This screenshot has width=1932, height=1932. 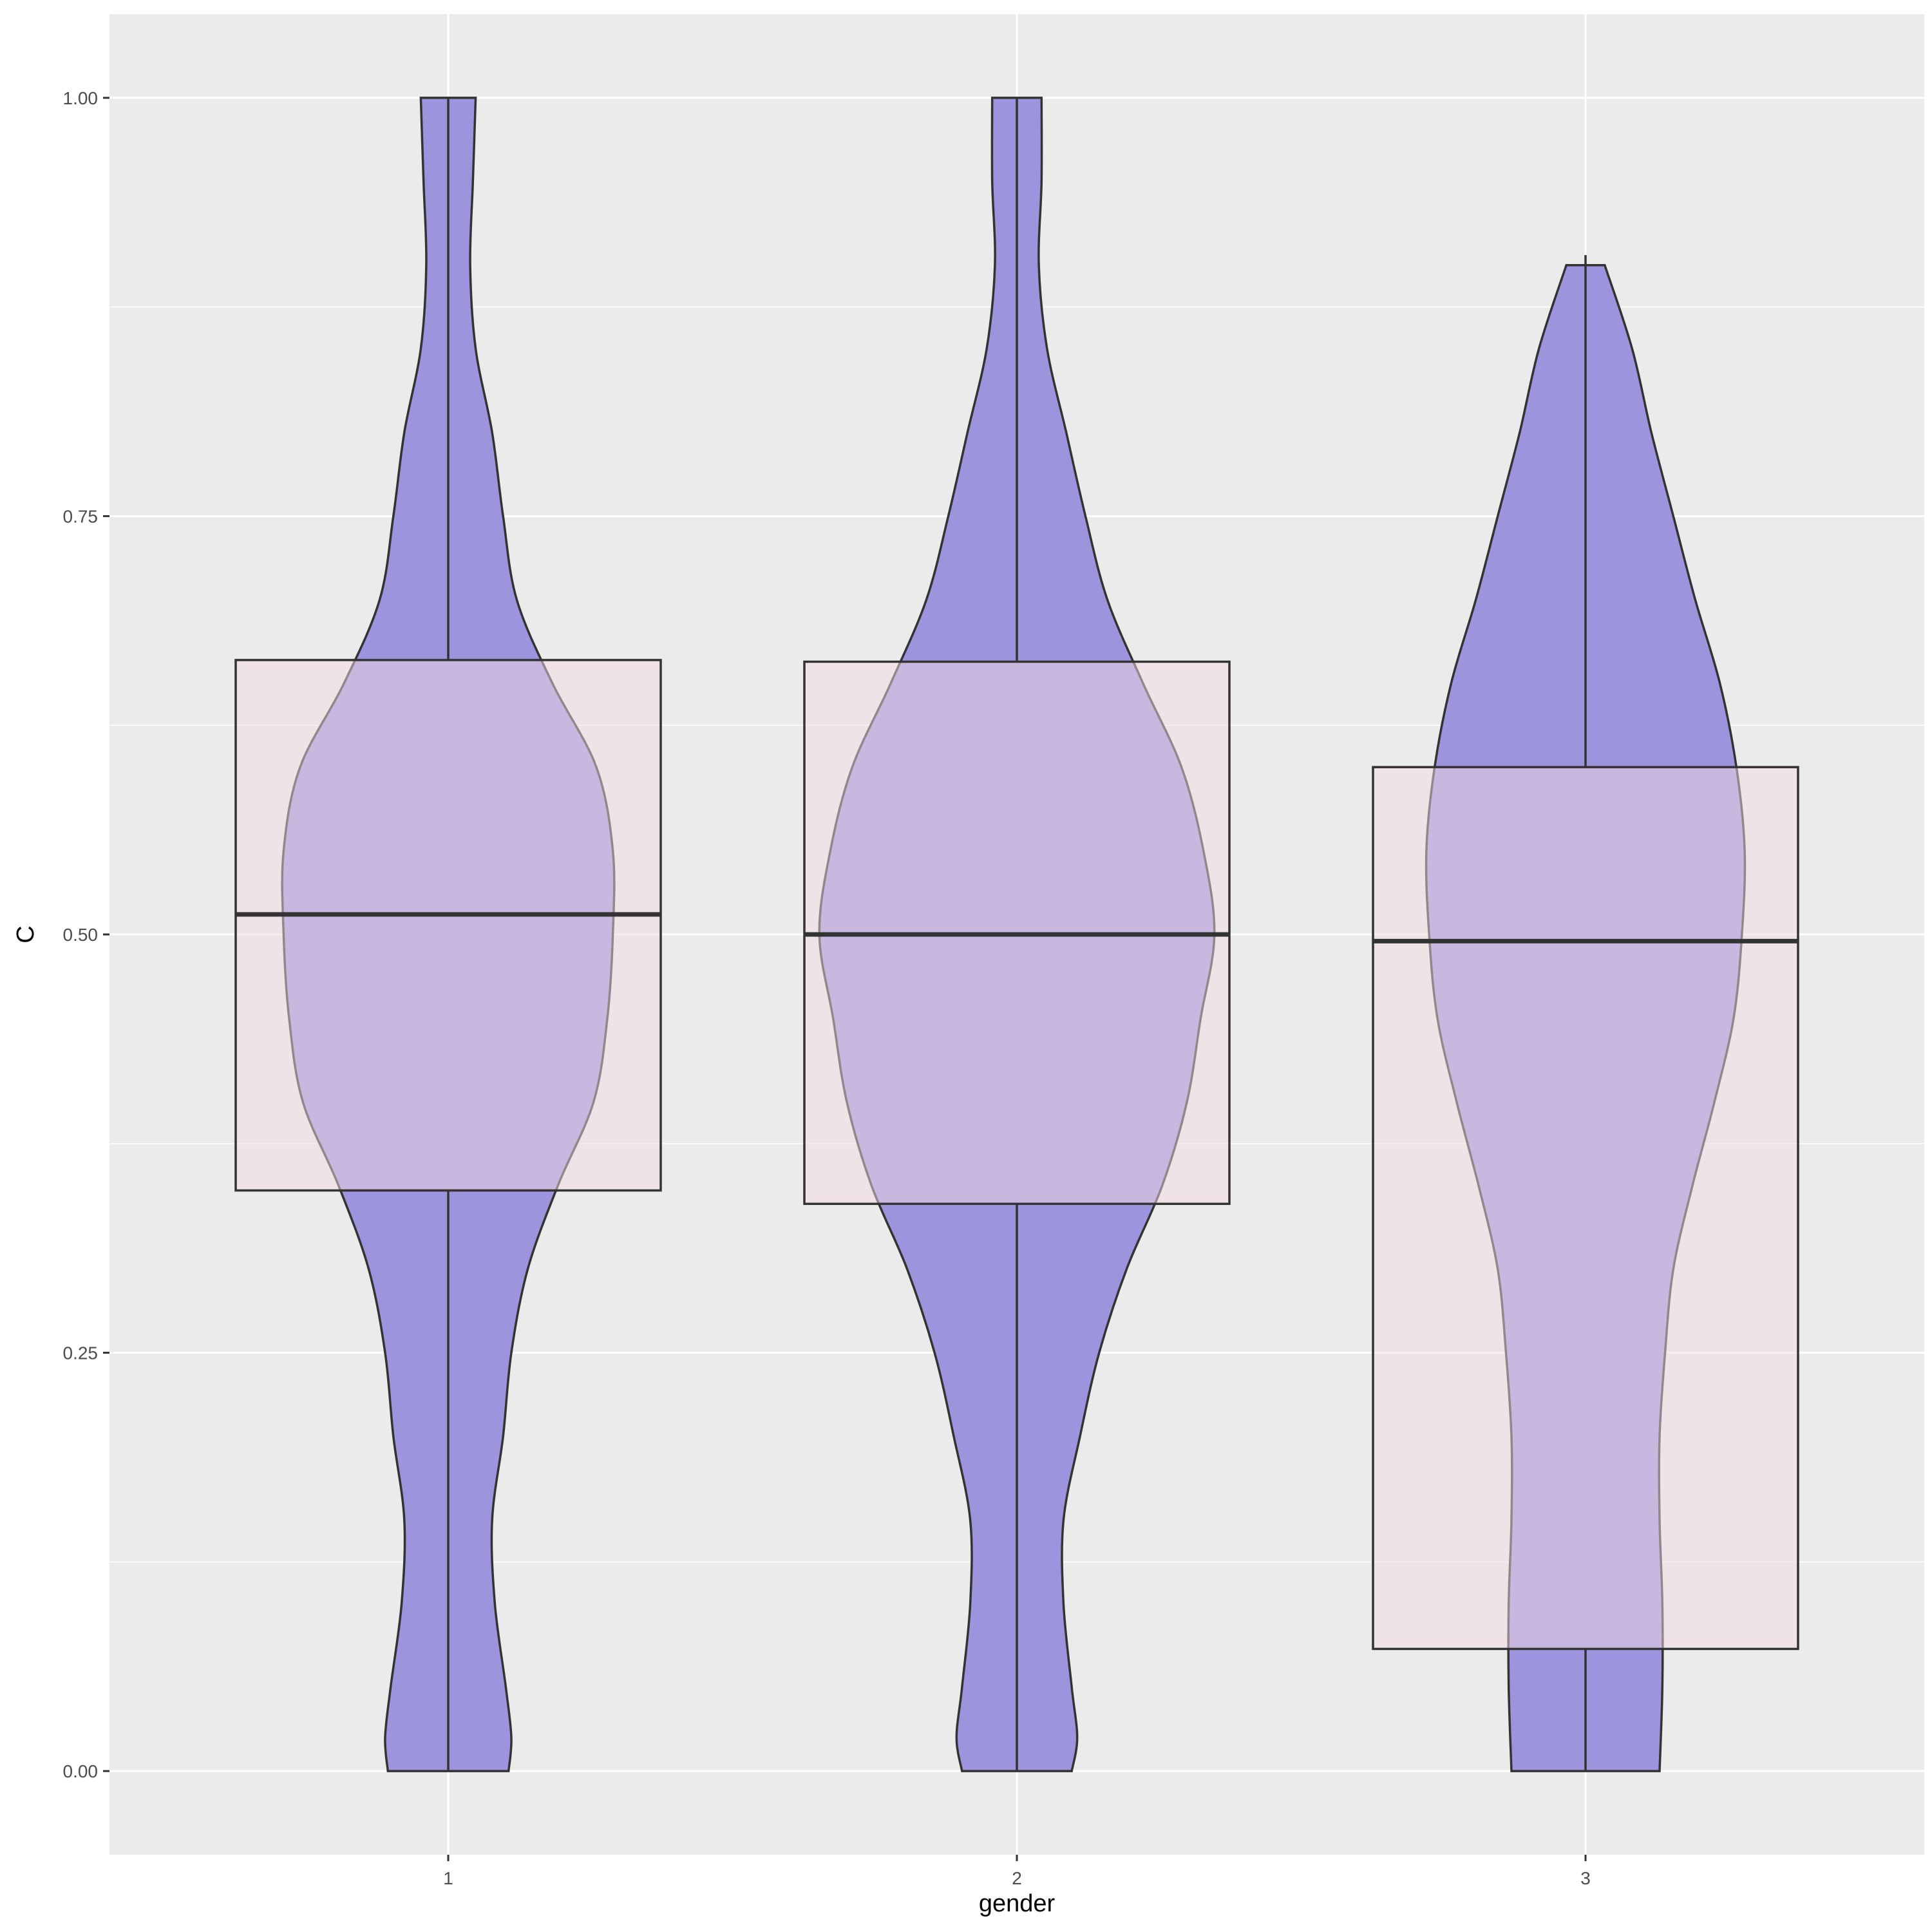 I want to click on y-tick-label: 0.25, so click(x=81, y=1353).